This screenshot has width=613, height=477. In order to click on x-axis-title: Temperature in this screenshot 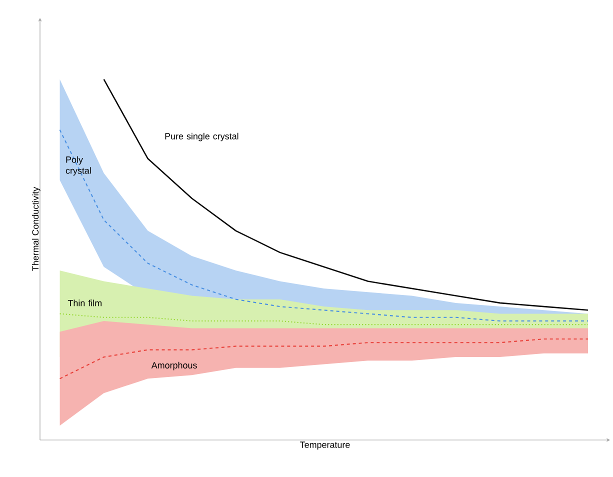, I will do `click(325, 446)`.